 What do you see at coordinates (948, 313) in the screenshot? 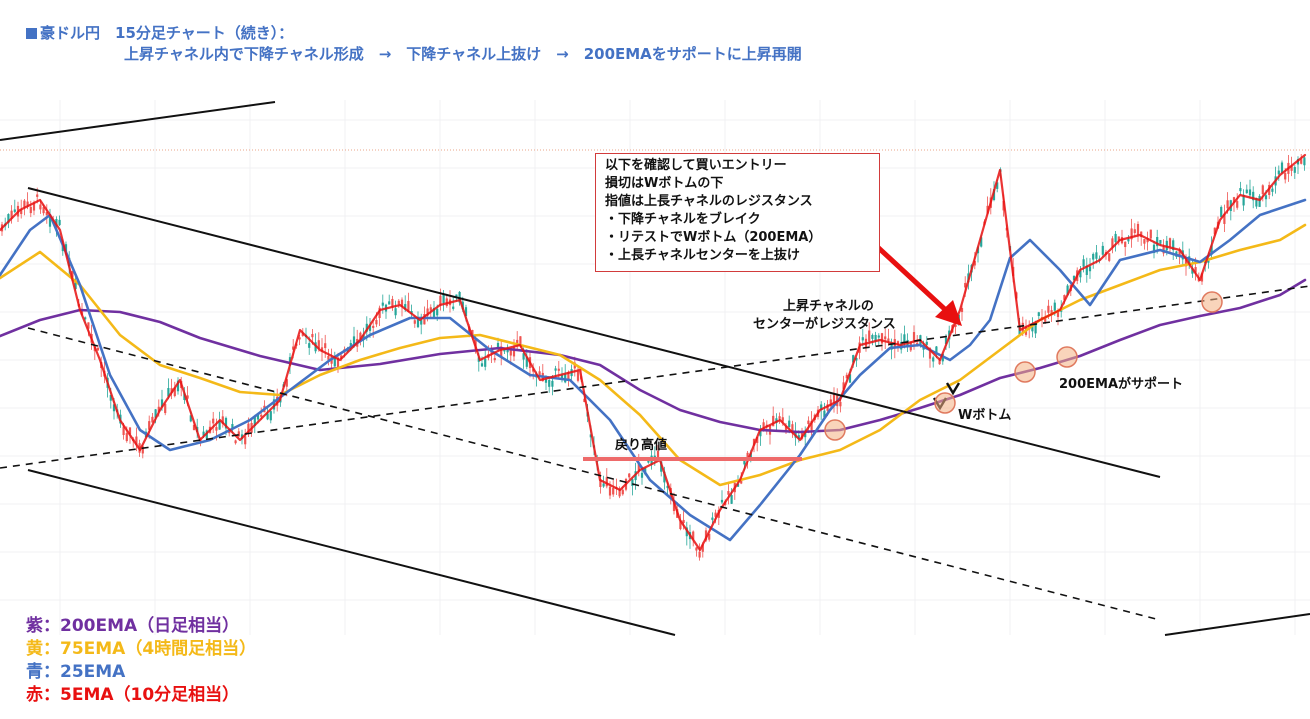
I see `arrow-head` at bounding box center [948, 313].